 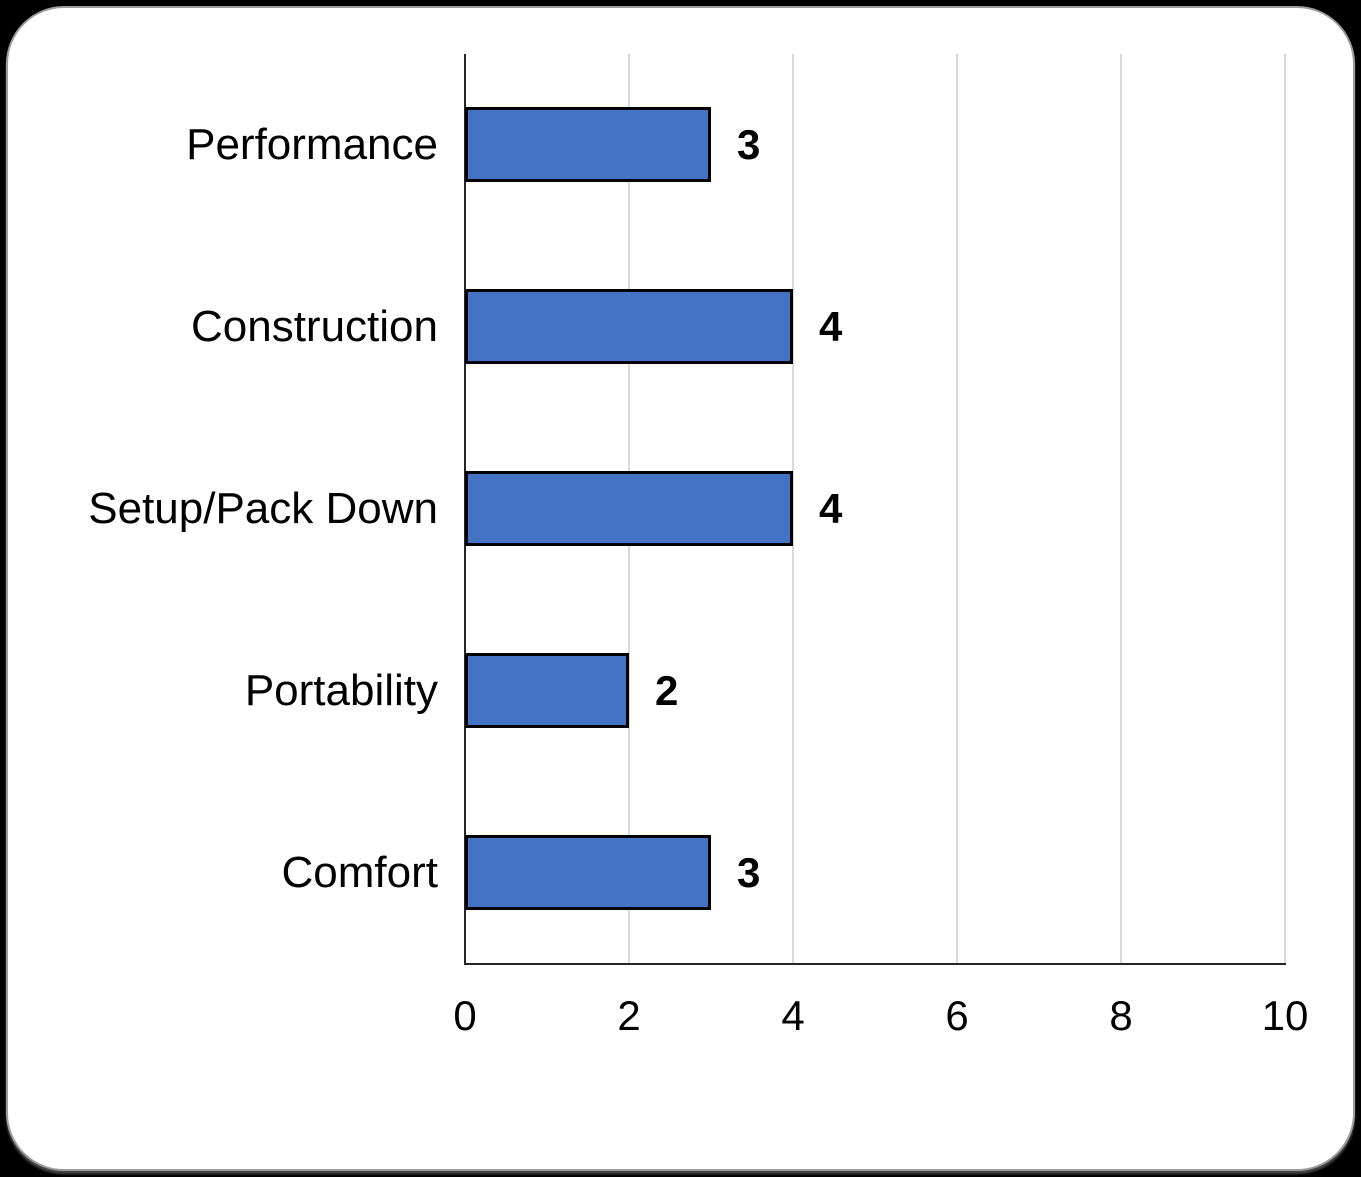 I want to click on x-tick-label-6: 6, so click(x=957, y=1015).